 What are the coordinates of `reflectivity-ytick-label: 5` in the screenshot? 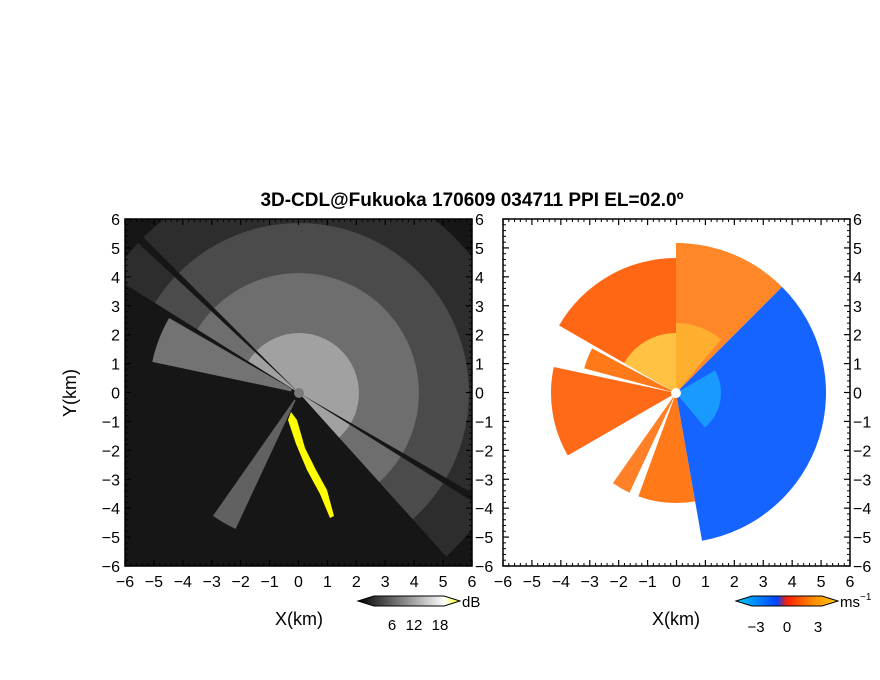 It's located at (115, 249).